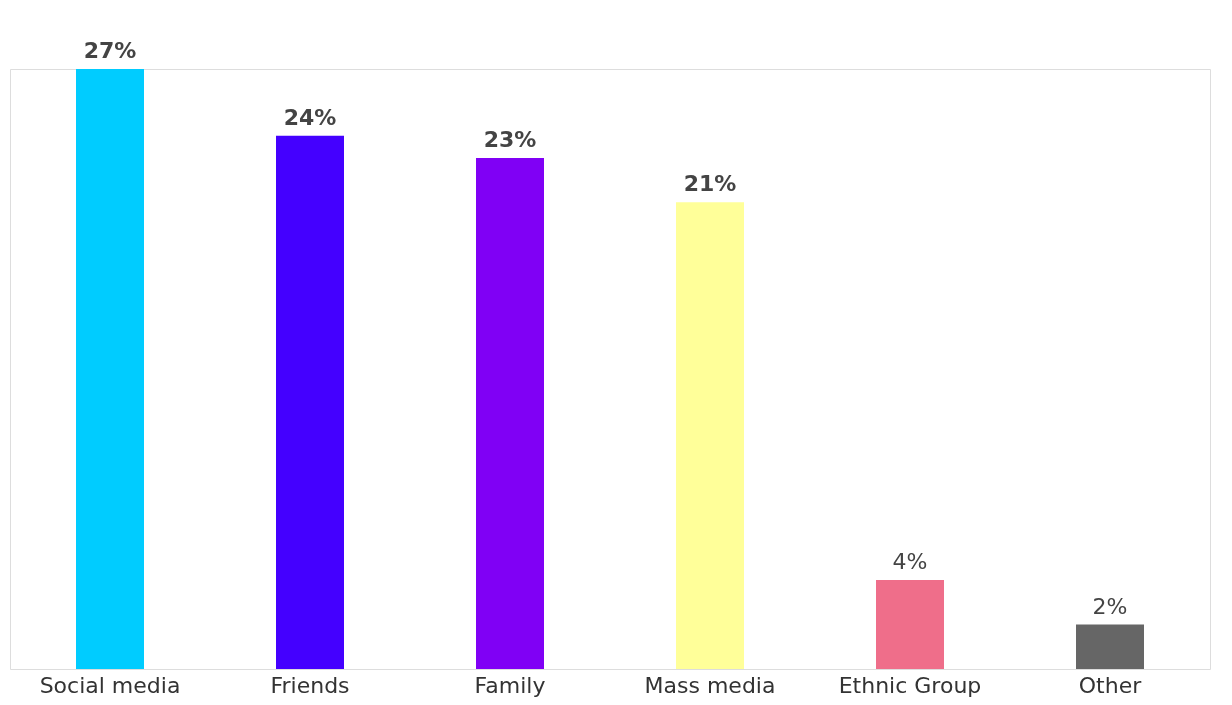 Image resolution: width=1232 pixels, height=705 pixels. Describe the element at coordinates (510, 685) in the screenshot. I see `x-tick-label: Family` at that location.